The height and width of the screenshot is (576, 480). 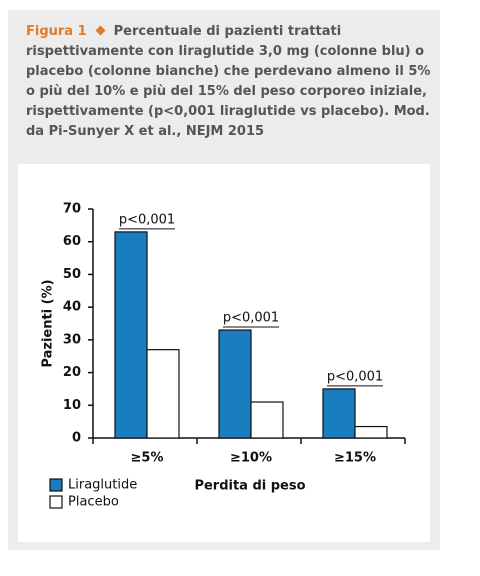 What do you see at coordinates (72, 405) in the screenshot?
I see `y-tick-label: 10` at bounding box center [72, 405].